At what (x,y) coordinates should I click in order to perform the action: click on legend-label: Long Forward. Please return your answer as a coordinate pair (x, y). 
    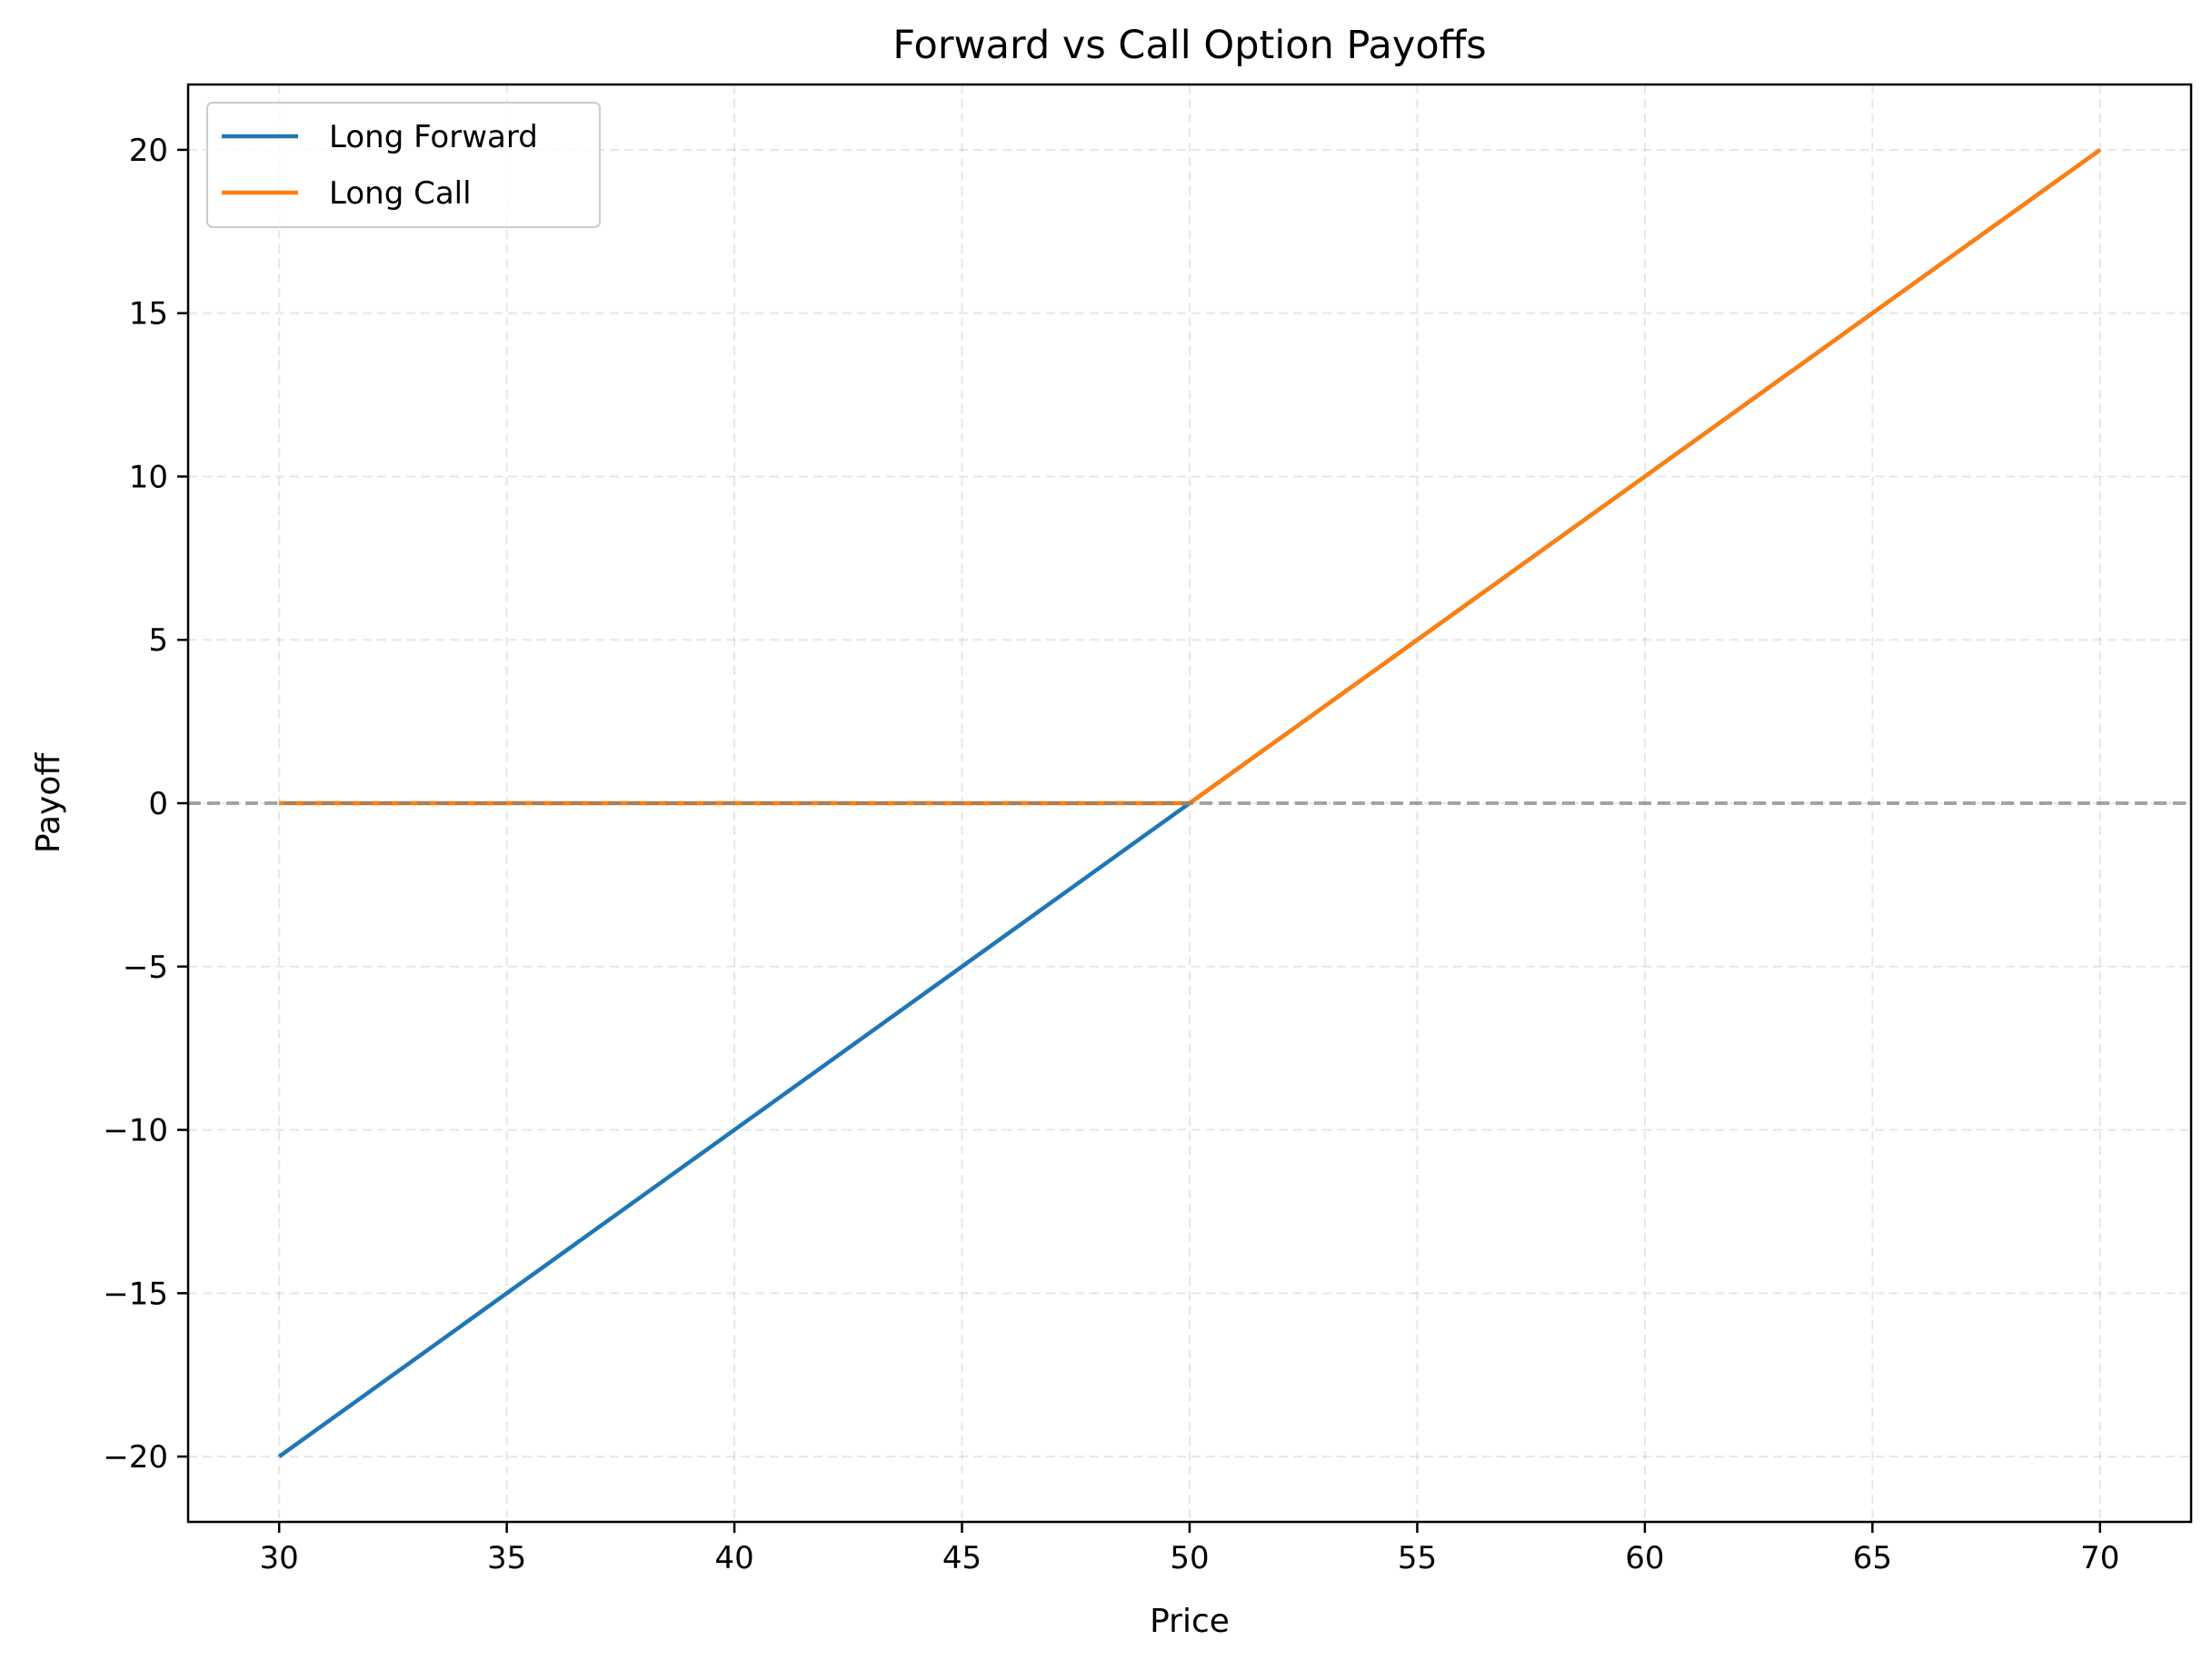
    Looking at the image, I should click on (433, 137).